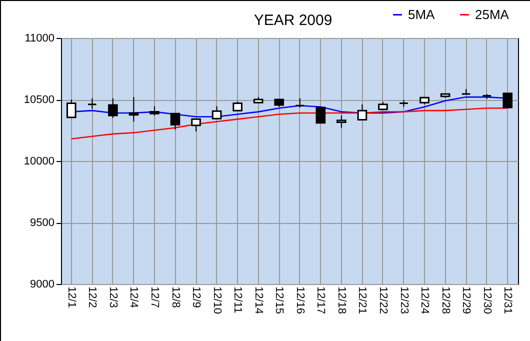 The image size is (530, 341). What do you see at coordinates (508, 300) in the screenshot?
I see `x-tick-label: 12/31` at bounding box center [508, 300].